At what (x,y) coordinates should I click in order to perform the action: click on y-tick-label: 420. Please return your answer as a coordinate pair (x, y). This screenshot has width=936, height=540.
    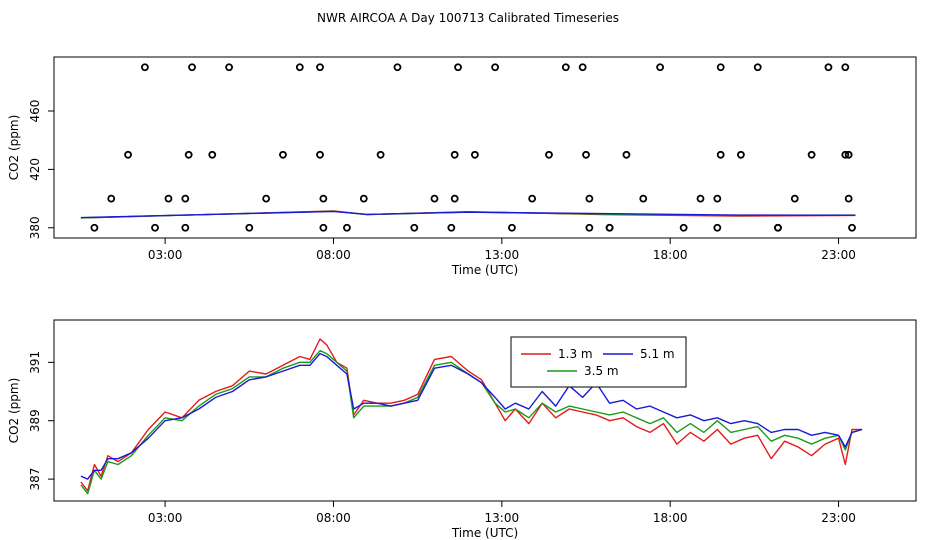
    Looking at the image, I should click on (35, 169).